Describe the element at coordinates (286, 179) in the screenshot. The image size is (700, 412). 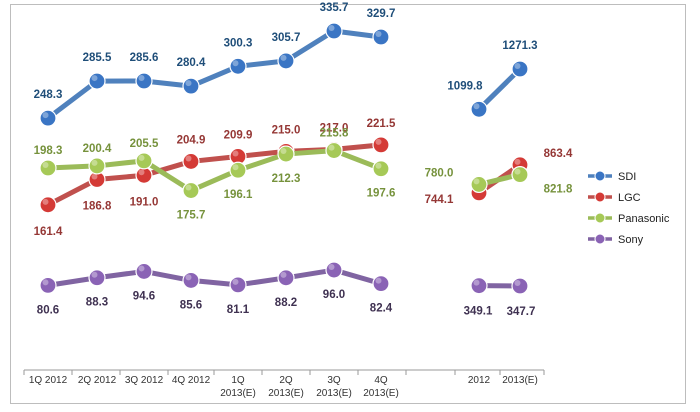
I see `data-label-panasonic-g0-5: 212.3` at that location.